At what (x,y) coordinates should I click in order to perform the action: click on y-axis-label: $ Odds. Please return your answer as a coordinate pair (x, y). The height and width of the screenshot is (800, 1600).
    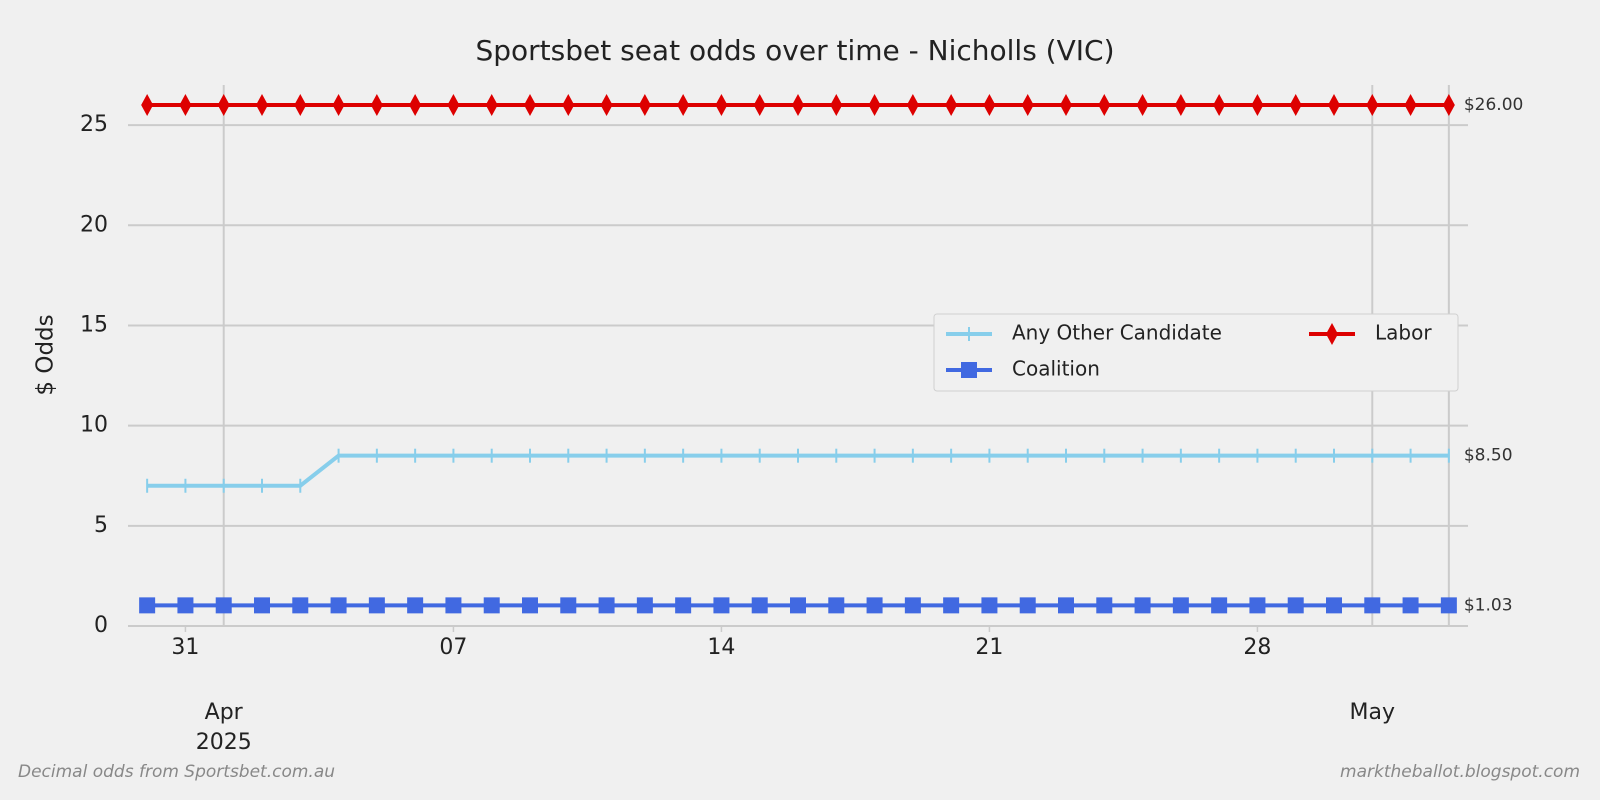
    Looking at the image, I should click on (46, 354).